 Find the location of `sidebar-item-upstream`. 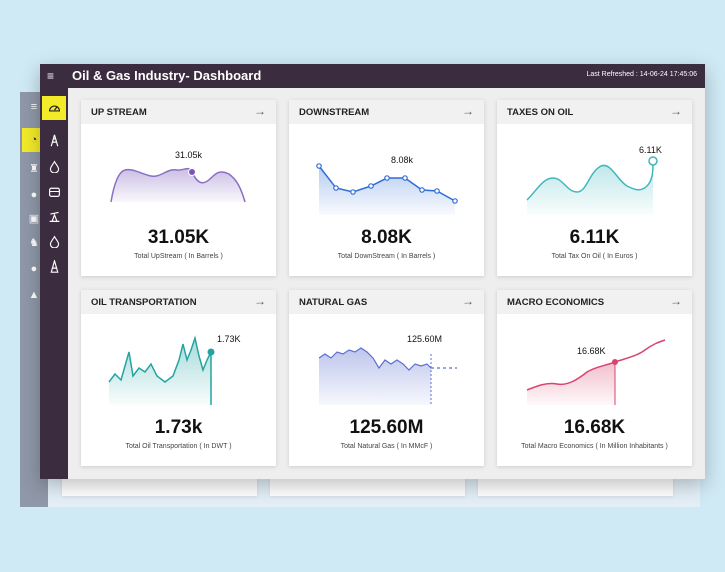

sidebar-item-upstream is located at coordinates (54, 140).